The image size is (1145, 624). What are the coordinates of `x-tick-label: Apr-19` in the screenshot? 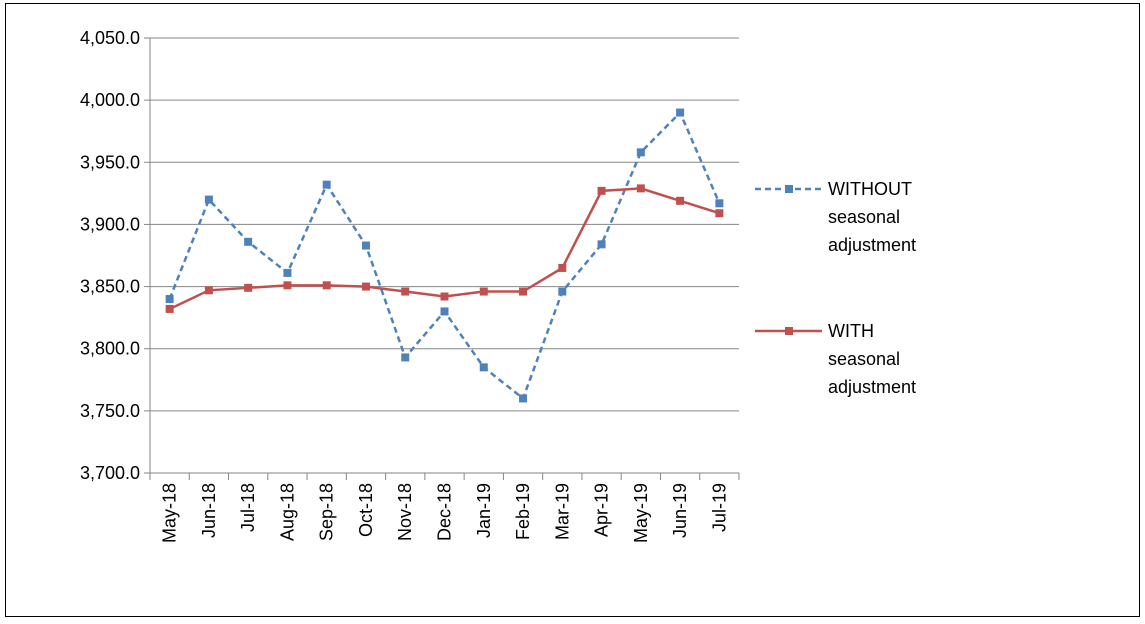 It's located at (602, 510).